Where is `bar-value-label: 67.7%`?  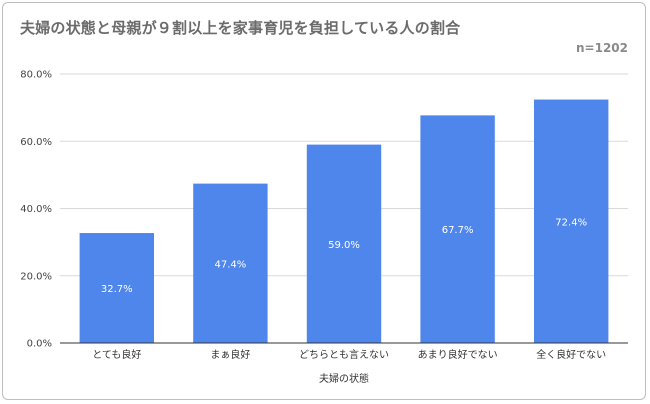
bar-value-label: 67.7% is located at coordinates (458, 230).